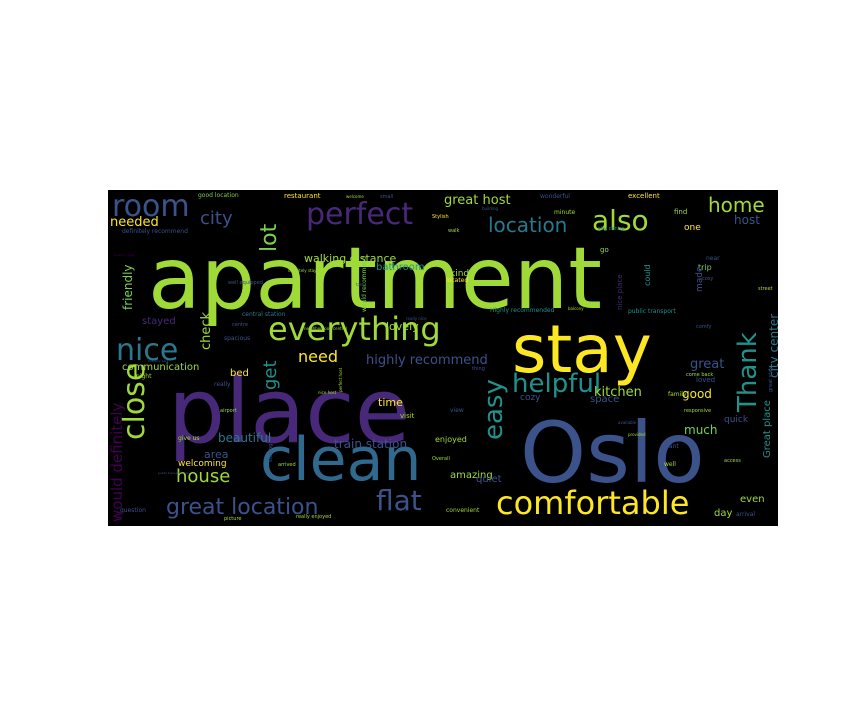  What do you see at coordinates (697, 411) in the screenshot?
I see `word-responsive: responsive` at bounding box center [697, 411].